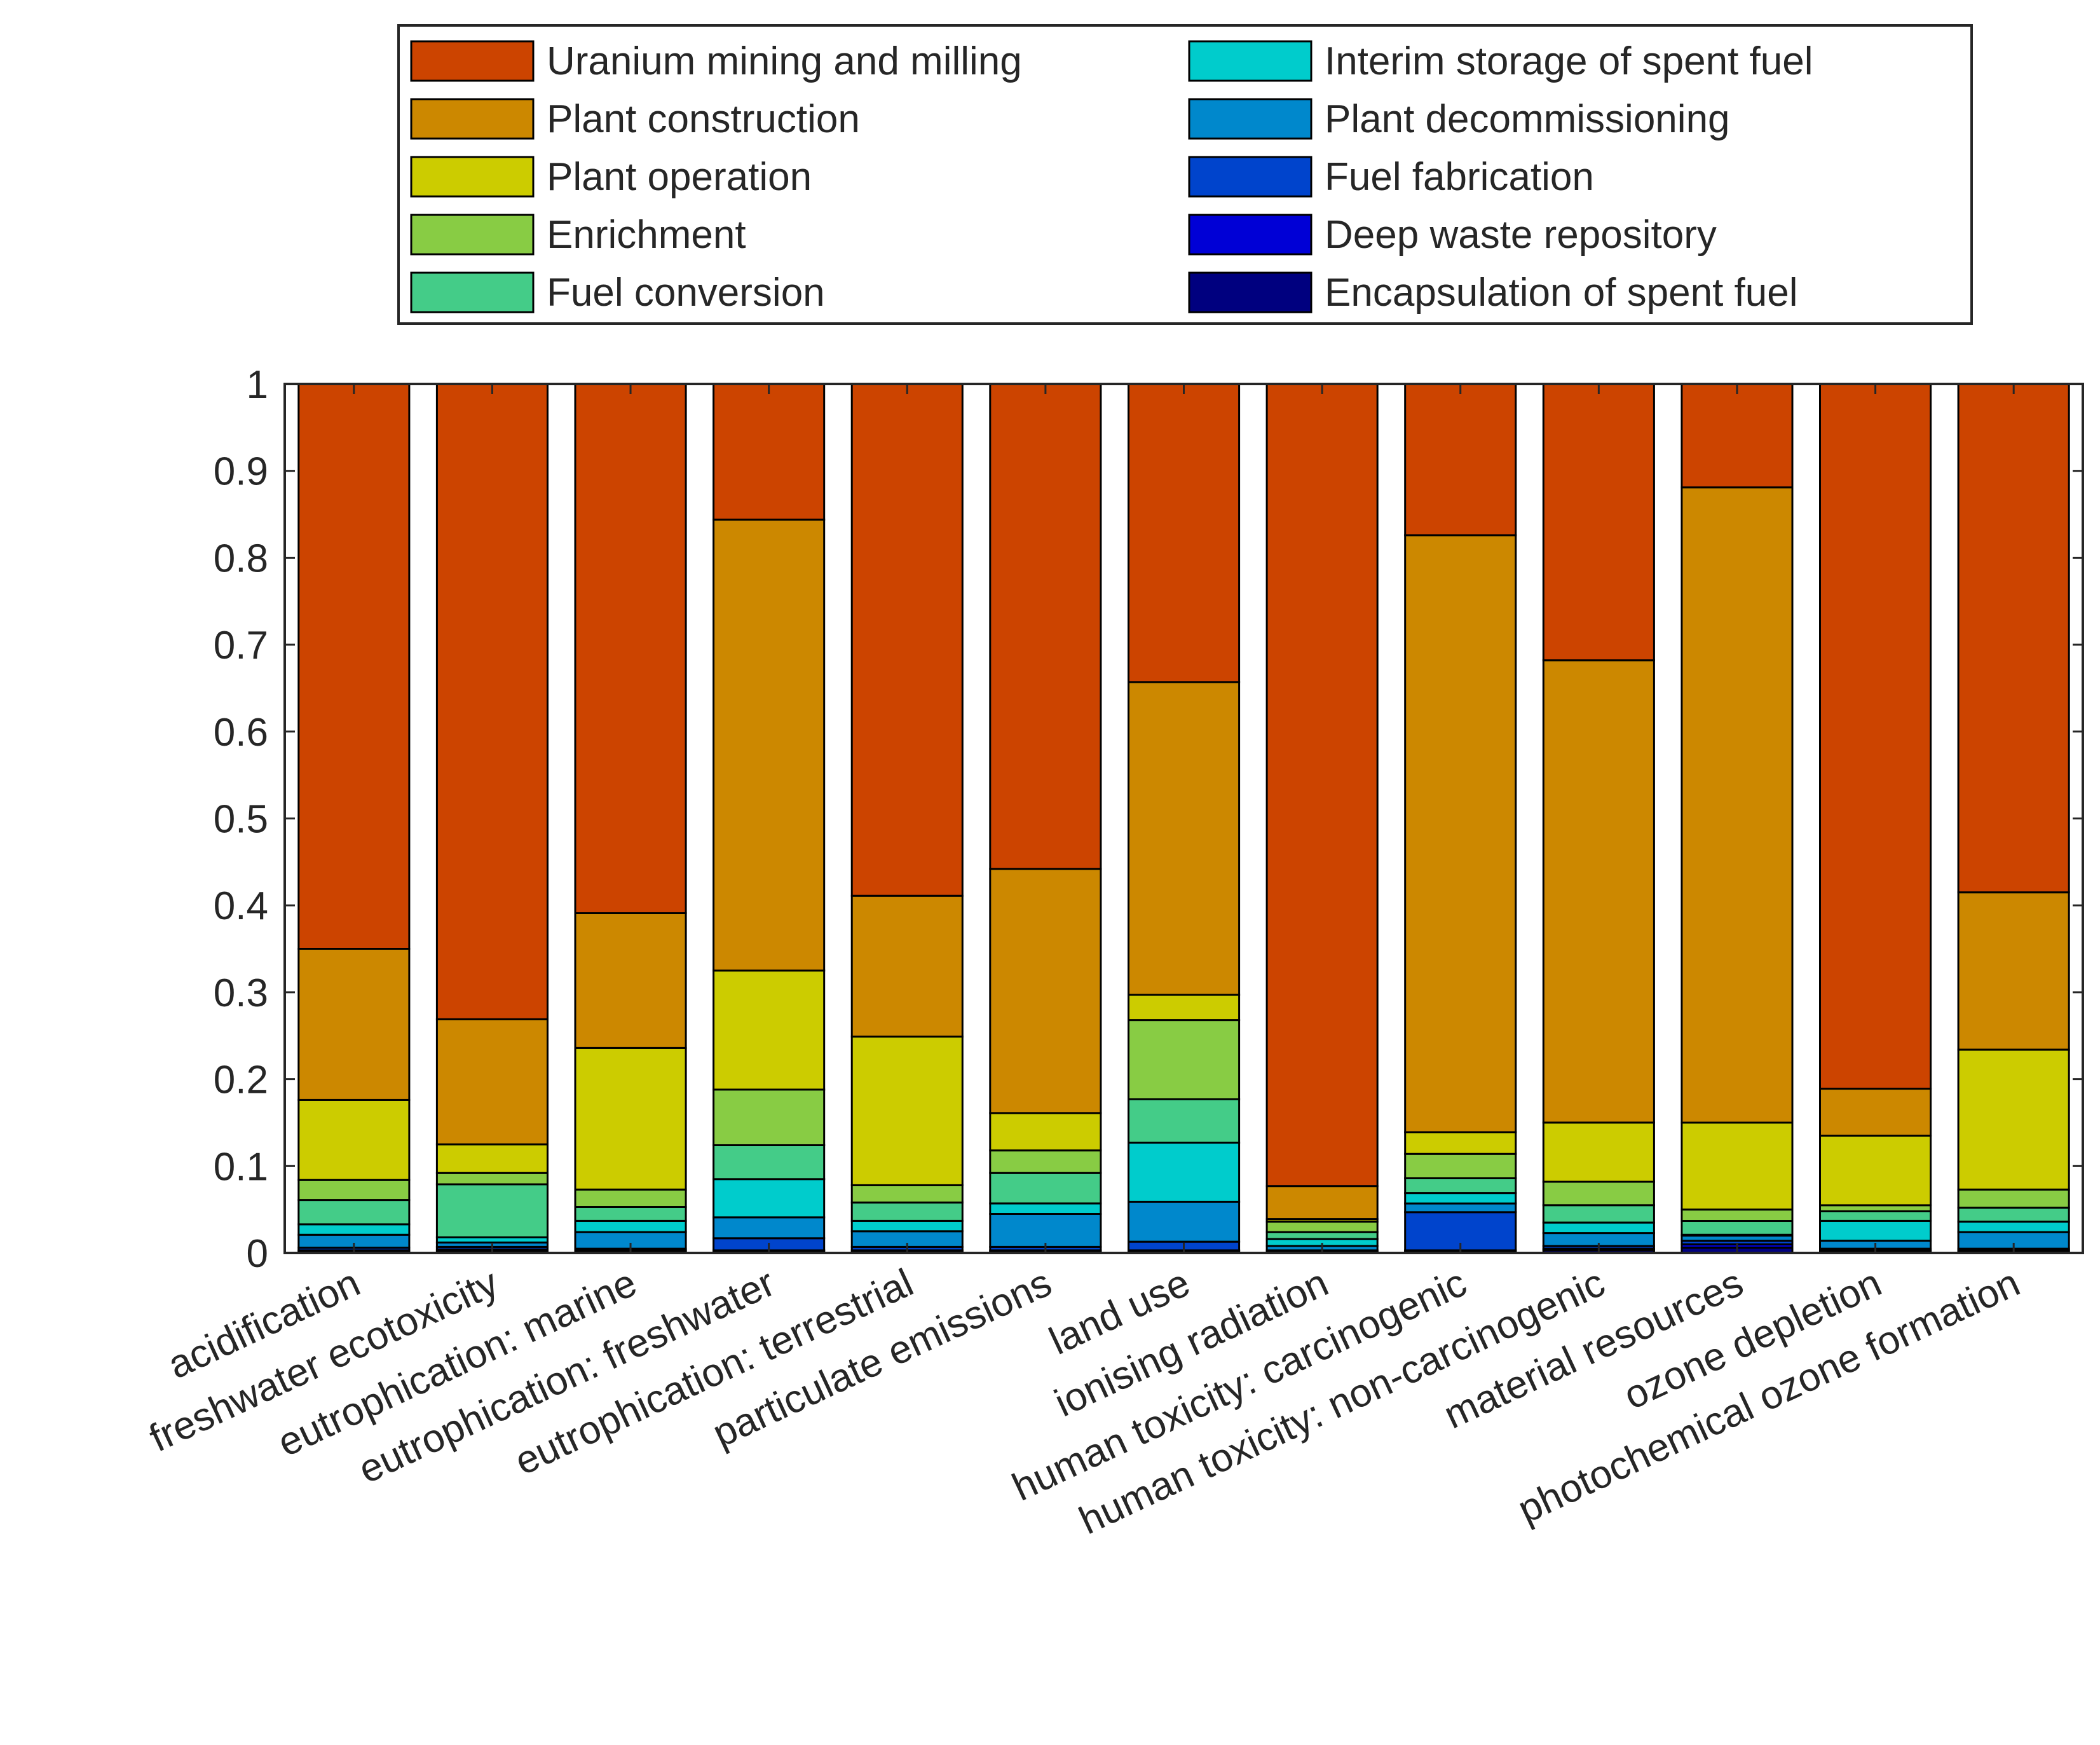 This screenshot has width=2100, height=1745. I want to click on bar-ozone-depletion-fuel-conversion, so click(1875, 1216).